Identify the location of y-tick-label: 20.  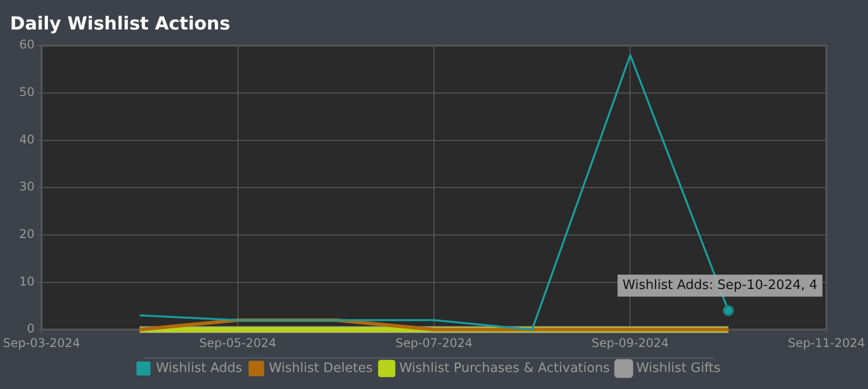
(27, 234).